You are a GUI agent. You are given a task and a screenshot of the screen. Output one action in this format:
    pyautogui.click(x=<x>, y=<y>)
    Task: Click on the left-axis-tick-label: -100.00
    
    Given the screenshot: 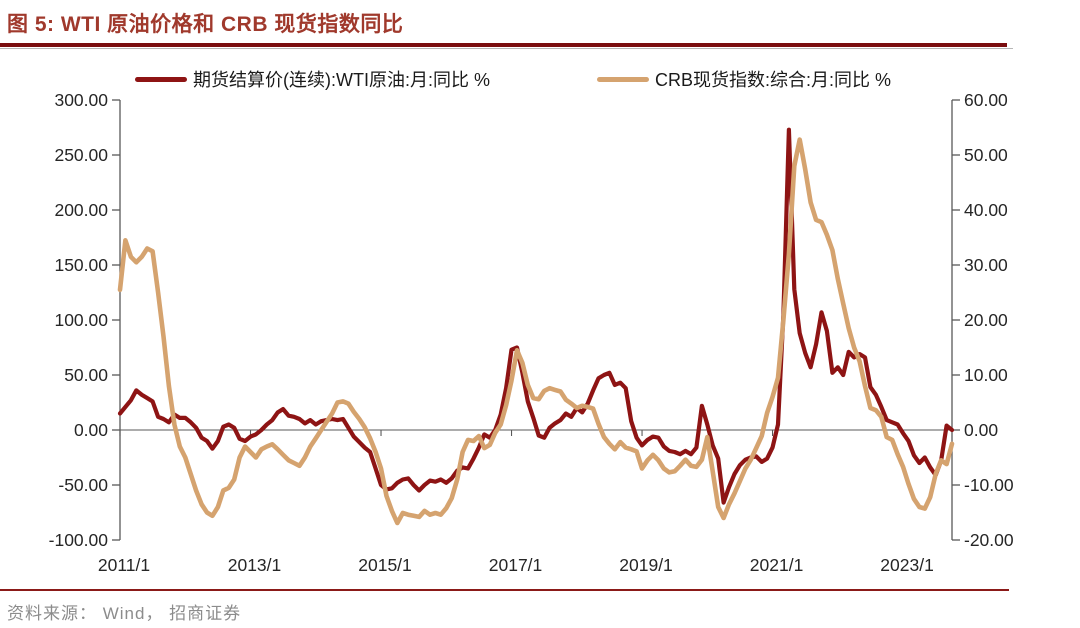 What is the action you would take?
    pyautogui.click(x=79, y=540)
    